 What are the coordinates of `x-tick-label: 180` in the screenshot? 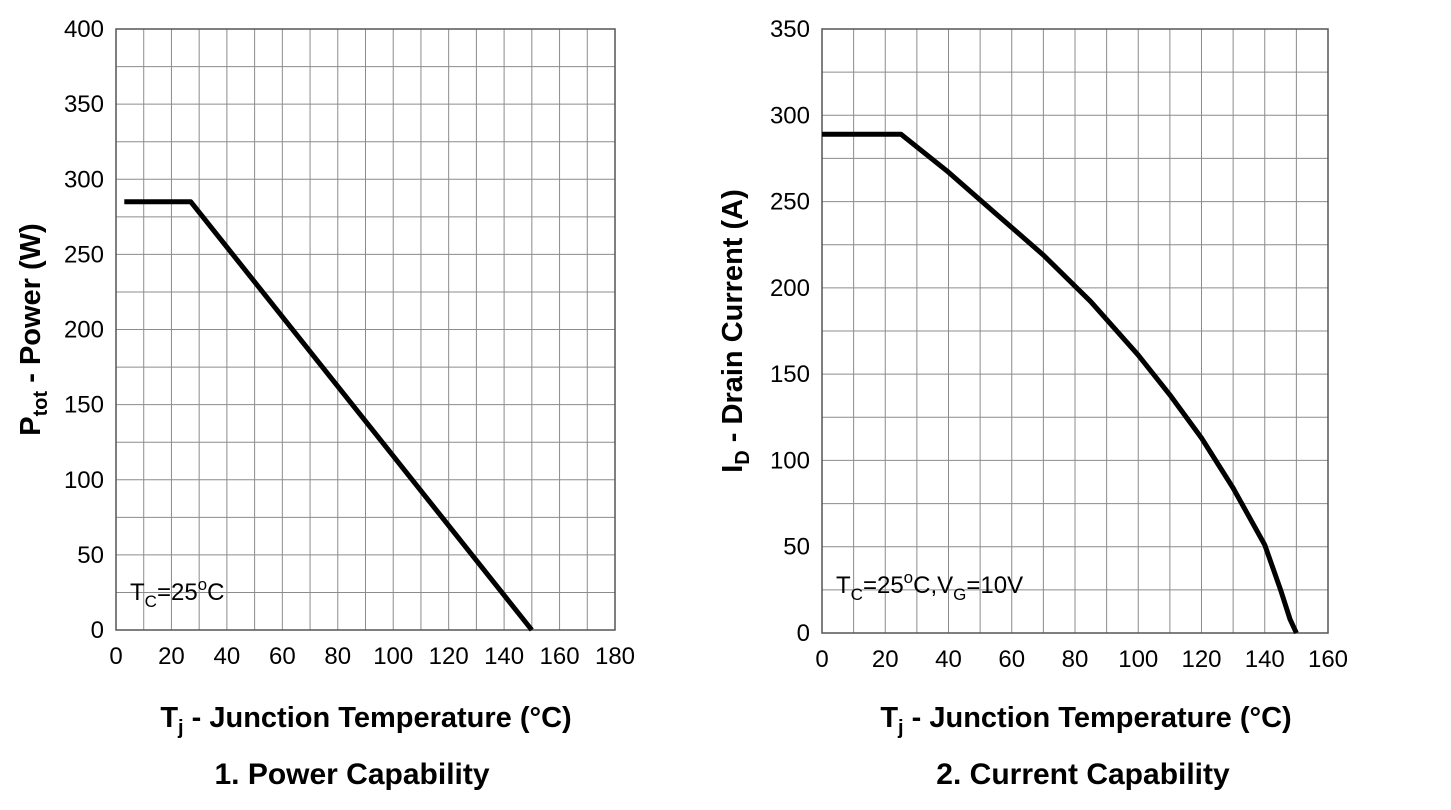 It's located at (615, 656).